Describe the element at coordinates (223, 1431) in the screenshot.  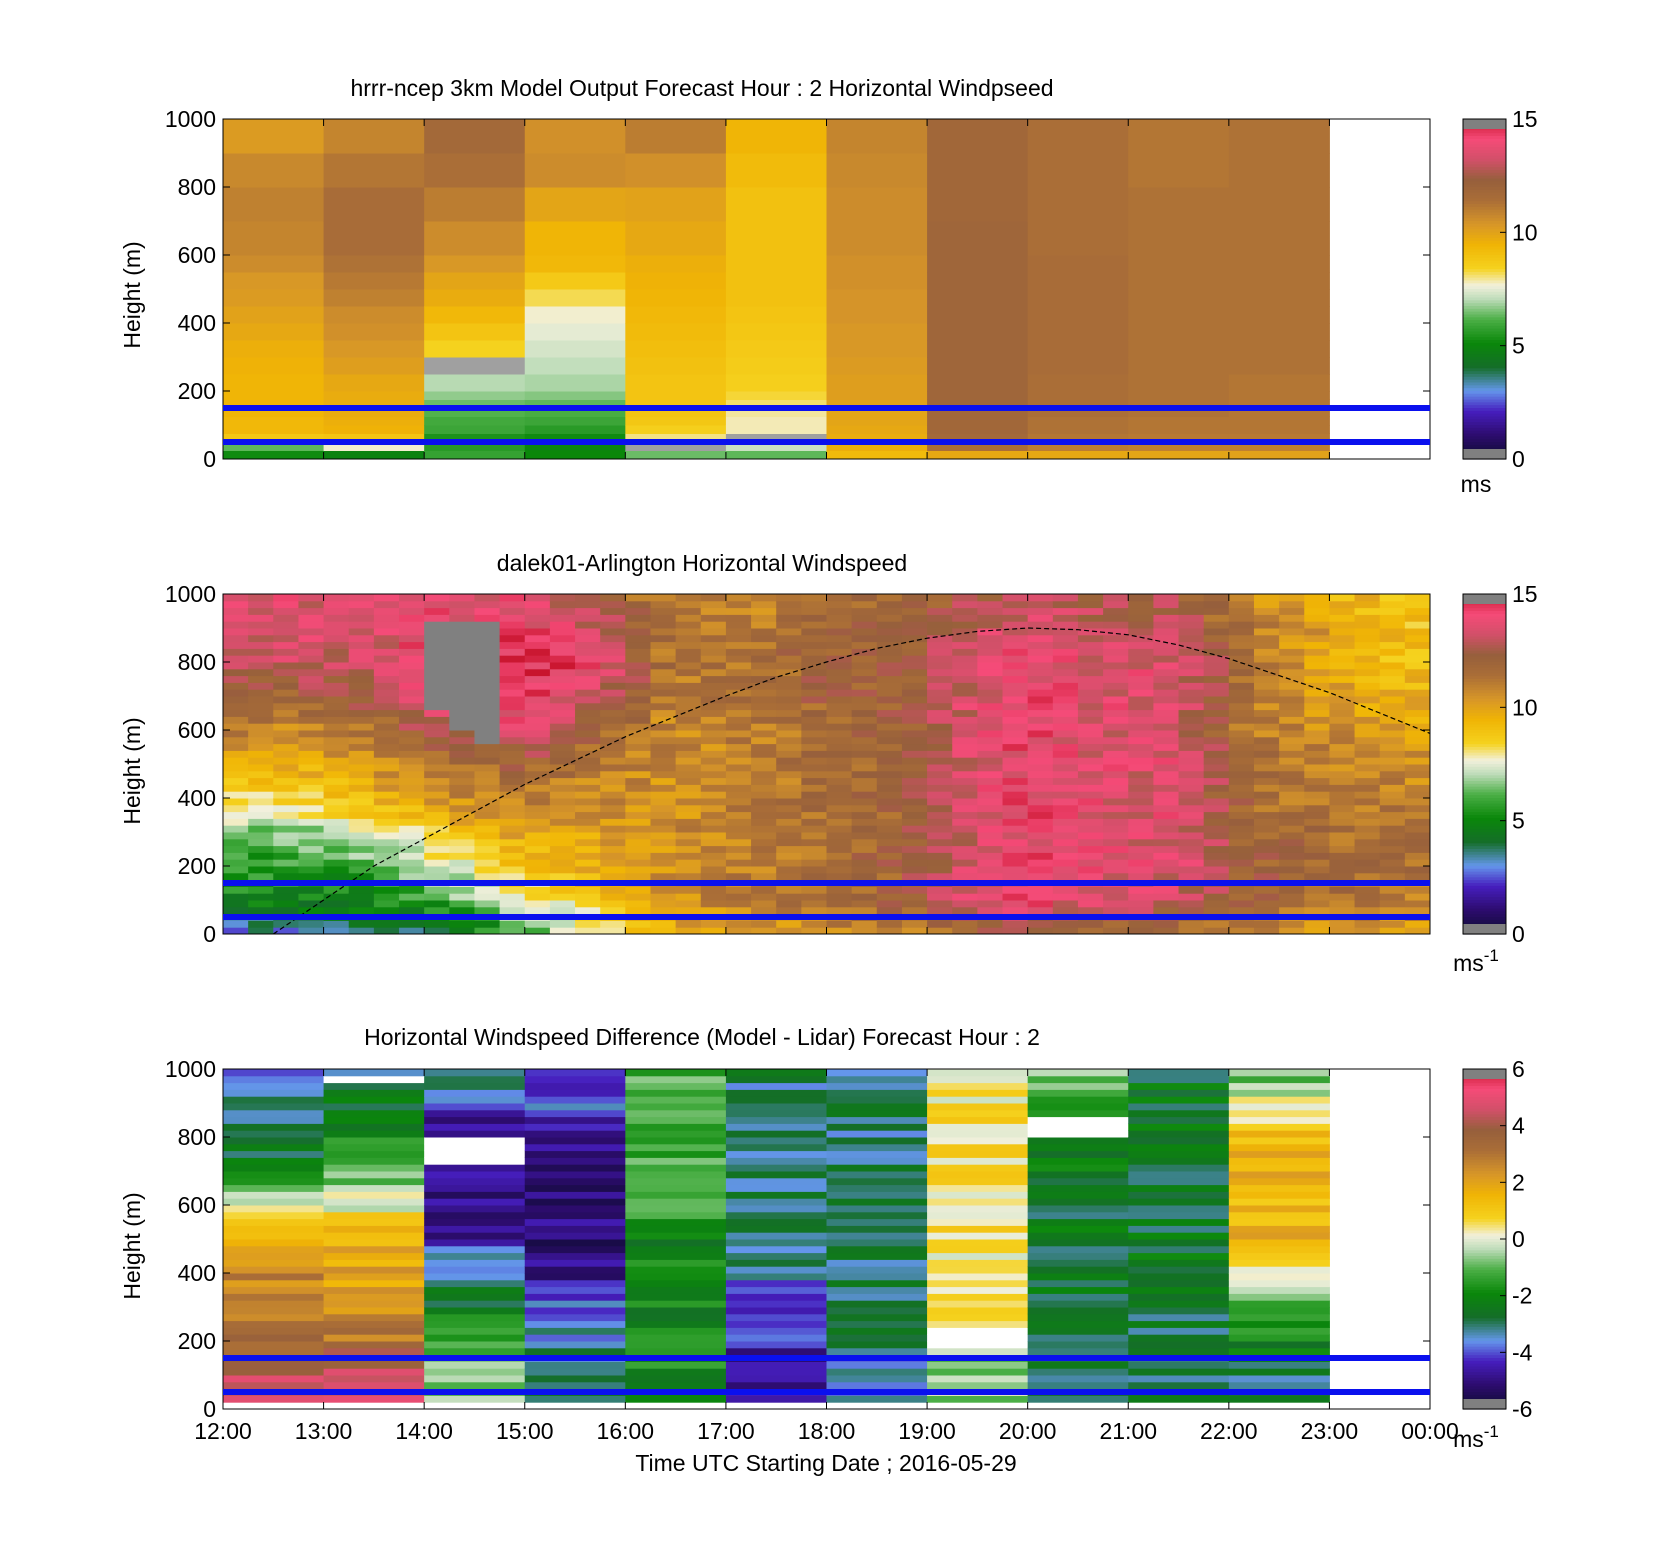
I see `x-tick-label: 12:00` at that location.